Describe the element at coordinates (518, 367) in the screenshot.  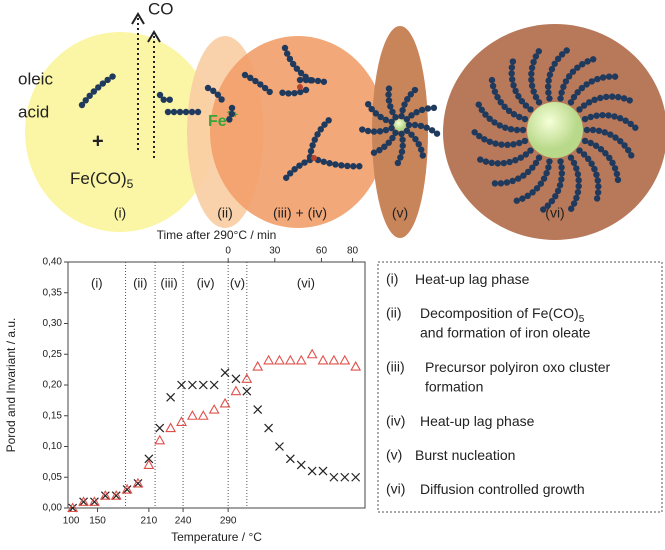
I see `legend-text: Precursor polyiron oxo cluster` at that location.